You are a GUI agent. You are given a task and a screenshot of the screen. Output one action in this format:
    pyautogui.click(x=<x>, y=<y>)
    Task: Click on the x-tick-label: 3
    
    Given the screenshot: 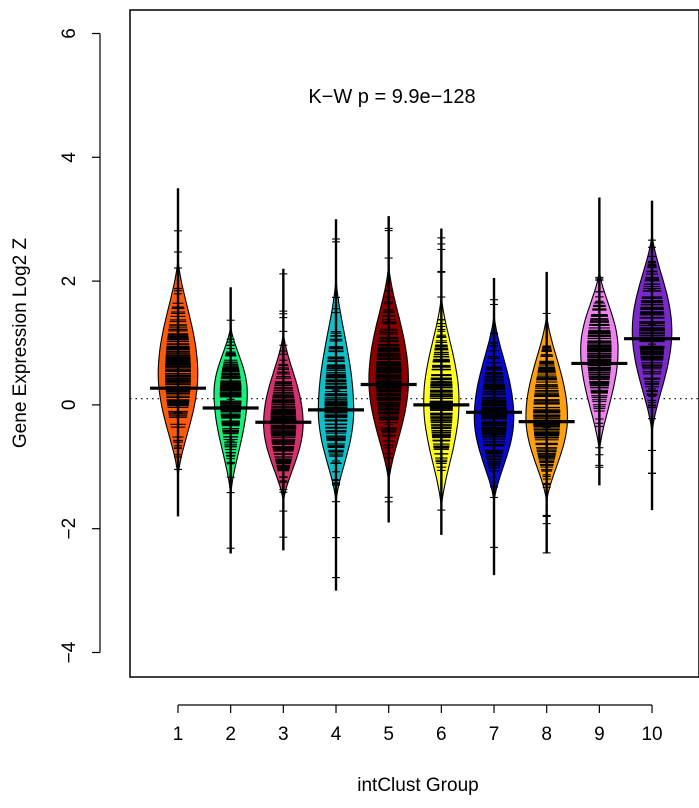 What is the action you would take?
    pyautogui.click(x=283, y=734)
    